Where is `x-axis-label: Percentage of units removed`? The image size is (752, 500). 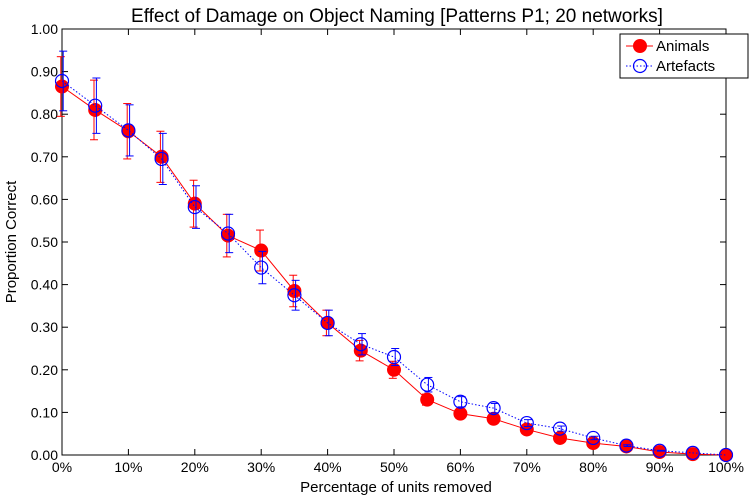
x-axis-label: Percentage of units removed is located at coordinates (396, 487).